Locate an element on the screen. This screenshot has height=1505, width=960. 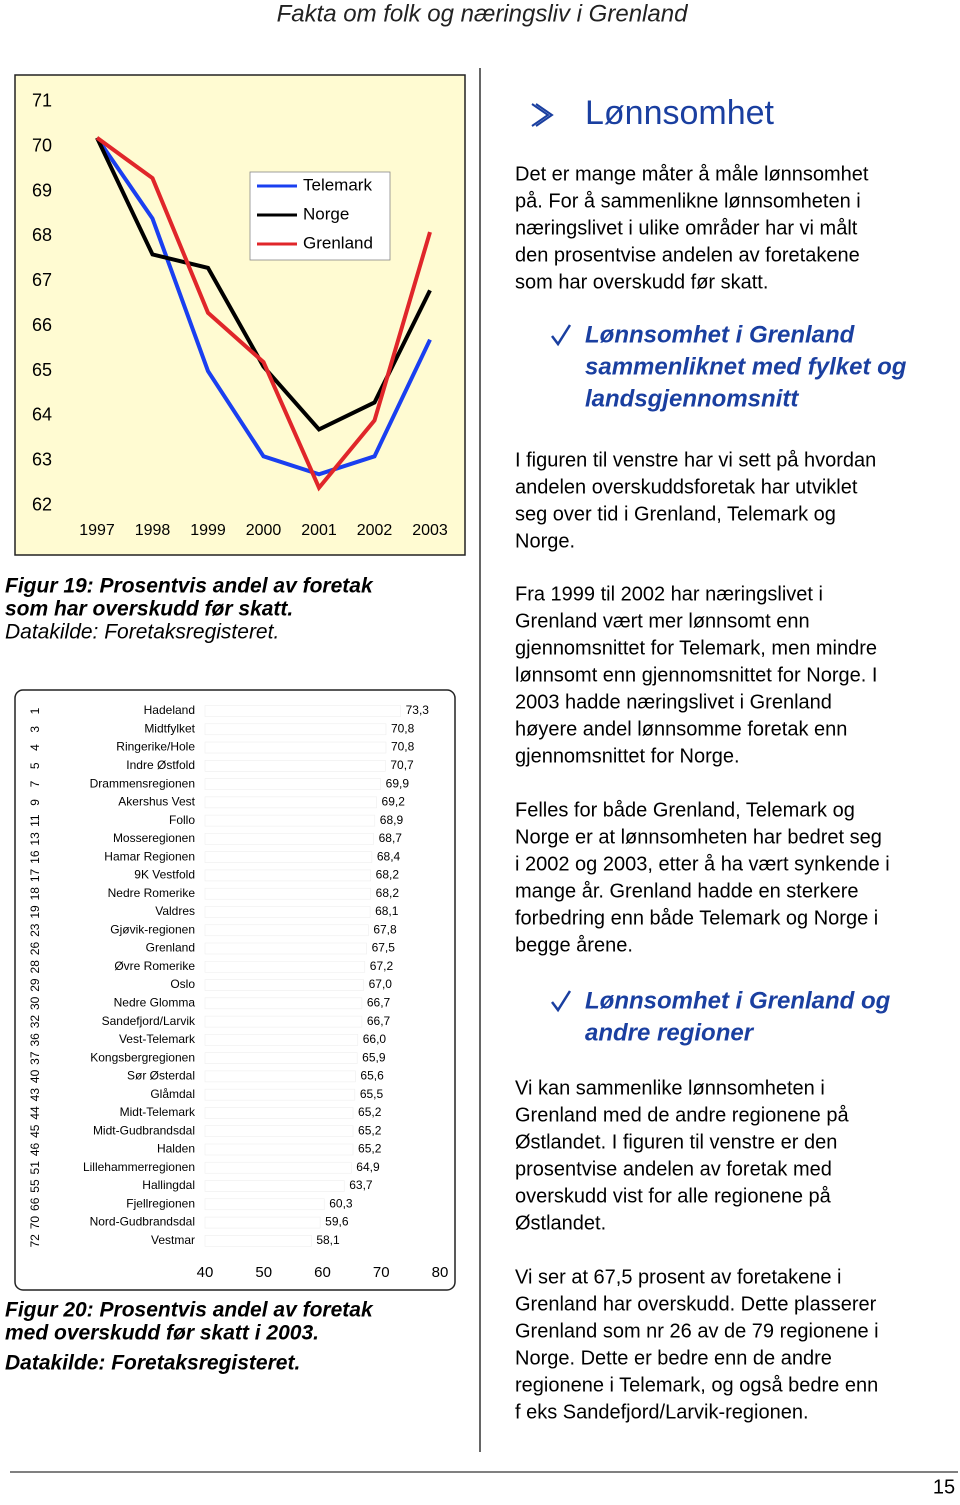
x-tick-label: 1999 is located at coordinates (208, 530).